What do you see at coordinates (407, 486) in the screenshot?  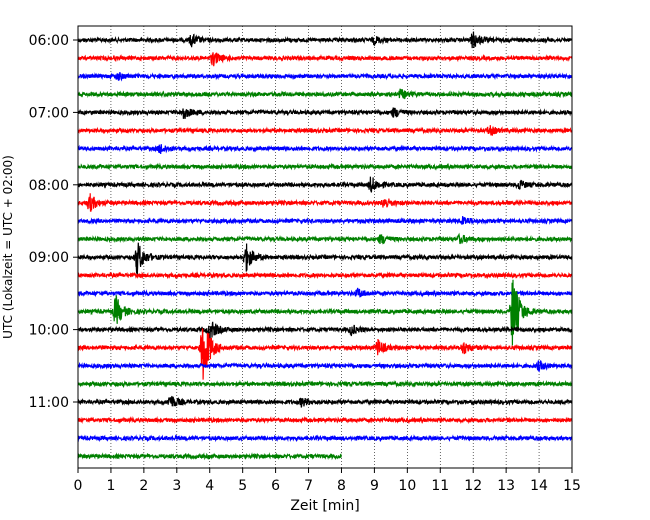 I see `x-tick-label: 10` at bounding box center [407, 486].